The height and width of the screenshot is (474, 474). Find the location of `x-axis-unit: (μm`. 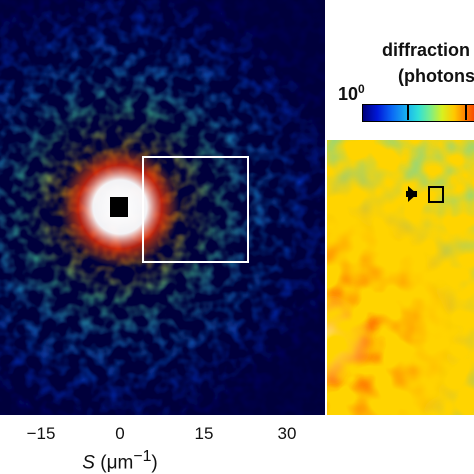

x-axis-unit: (μm is located at coordinates (117, 463).